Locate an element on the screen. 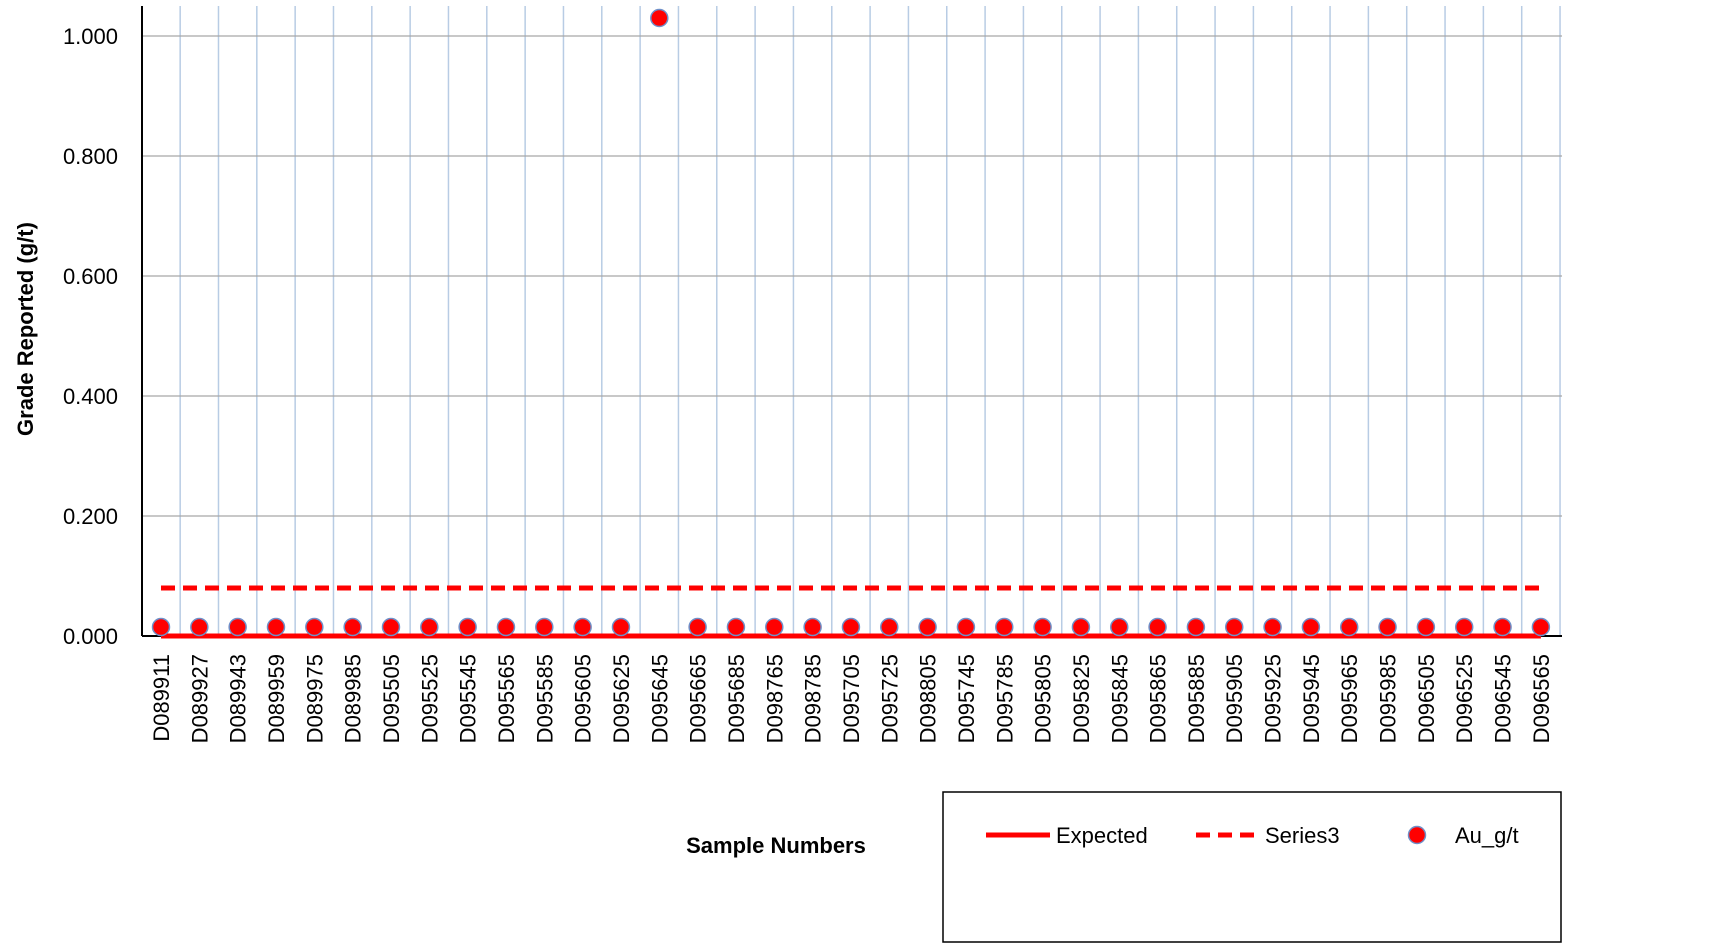  y-tick-label: 0.000 is located at coordinates (90, 636).